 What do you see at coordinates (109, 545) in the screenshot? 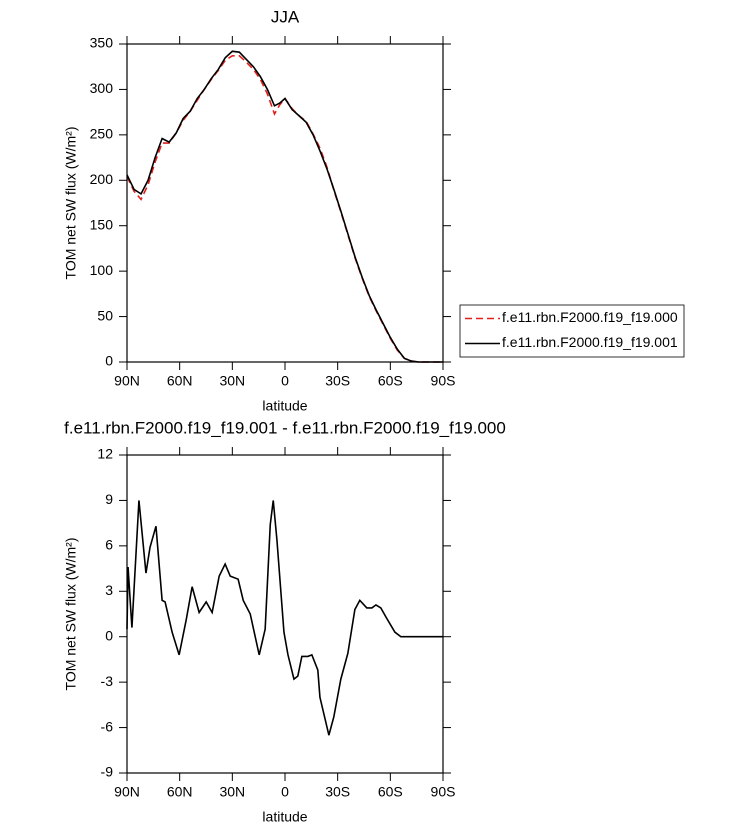
I see `y-tick-label: 6` at bounding box center [109, 545].